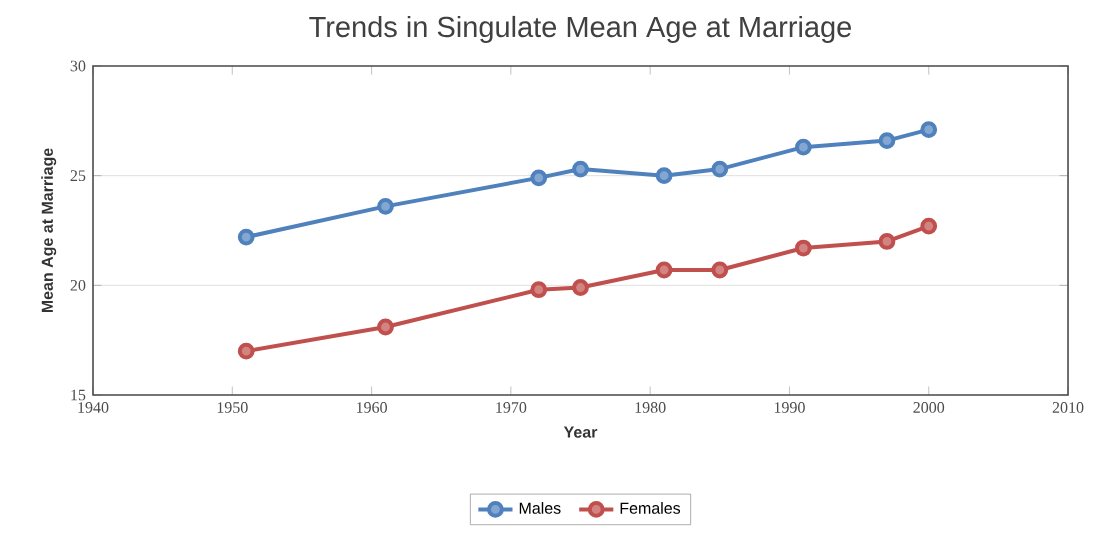 The width and height of the screenshot is (1095, 545). I want to click on y-tick-label: 30, so click(78, 66).